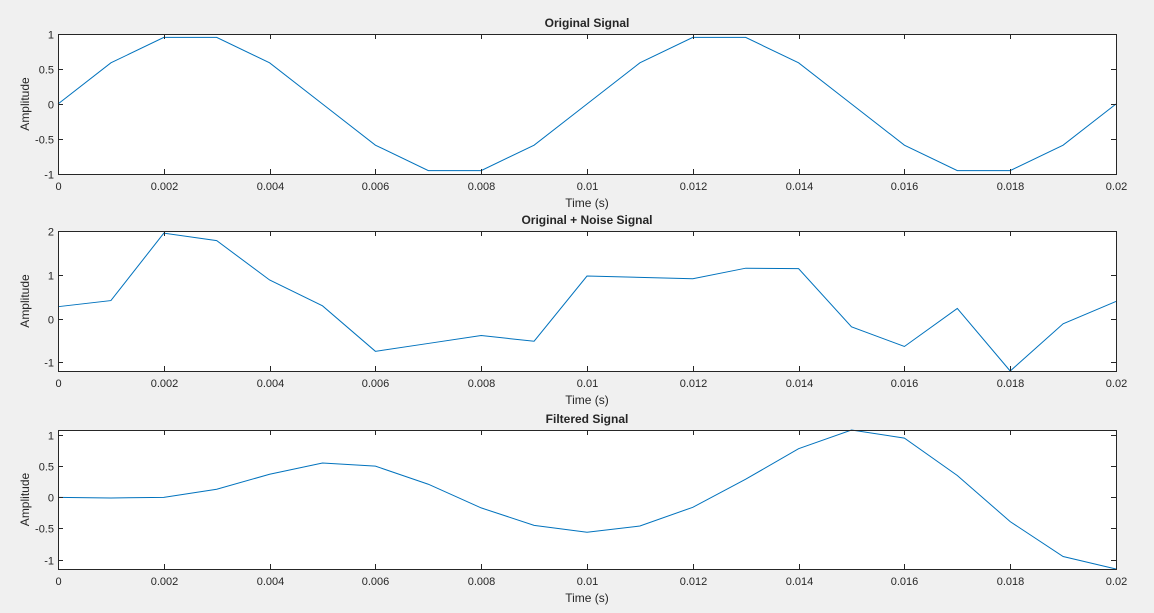  What do you see at coordinates (587, 419) in the screenshot?
I see `subplot-title: Filtered Signal` at bounding box center [587, 419].